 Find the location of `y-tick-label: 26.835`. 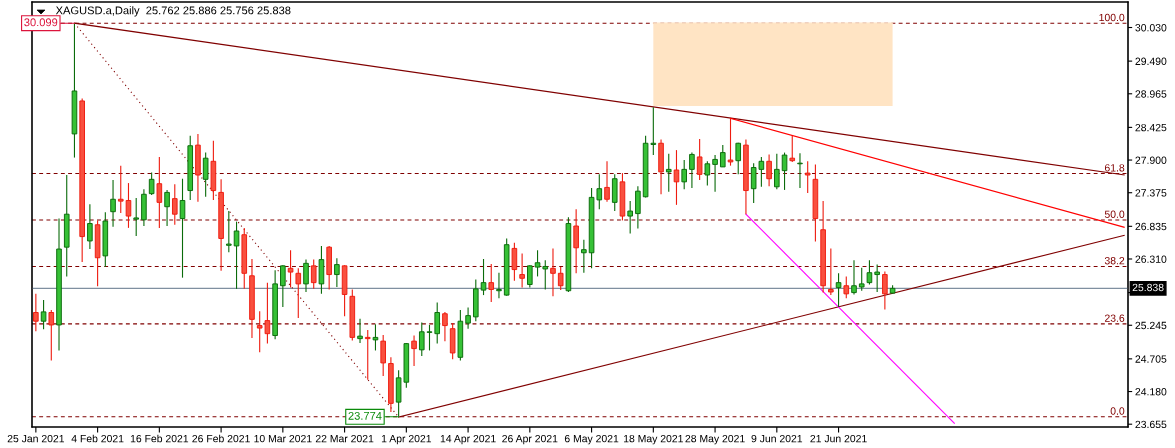

y-tick-label: 26.835 is located at coordinates (1151, 226).